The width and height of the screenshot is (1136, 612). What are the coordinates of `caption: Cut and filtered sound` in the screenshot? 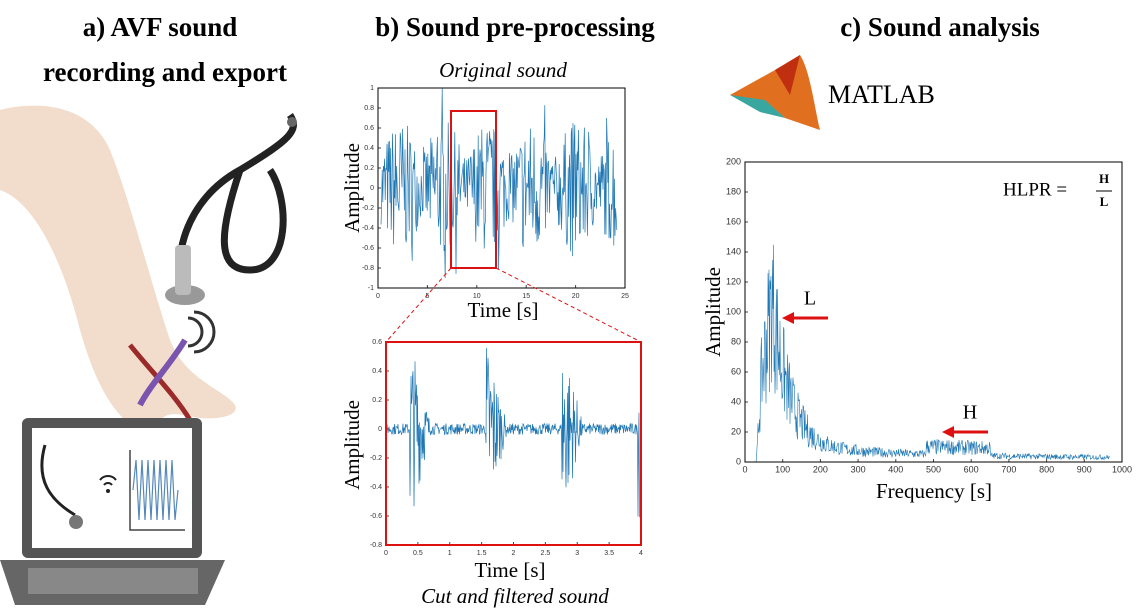 It's located at (515, 596).